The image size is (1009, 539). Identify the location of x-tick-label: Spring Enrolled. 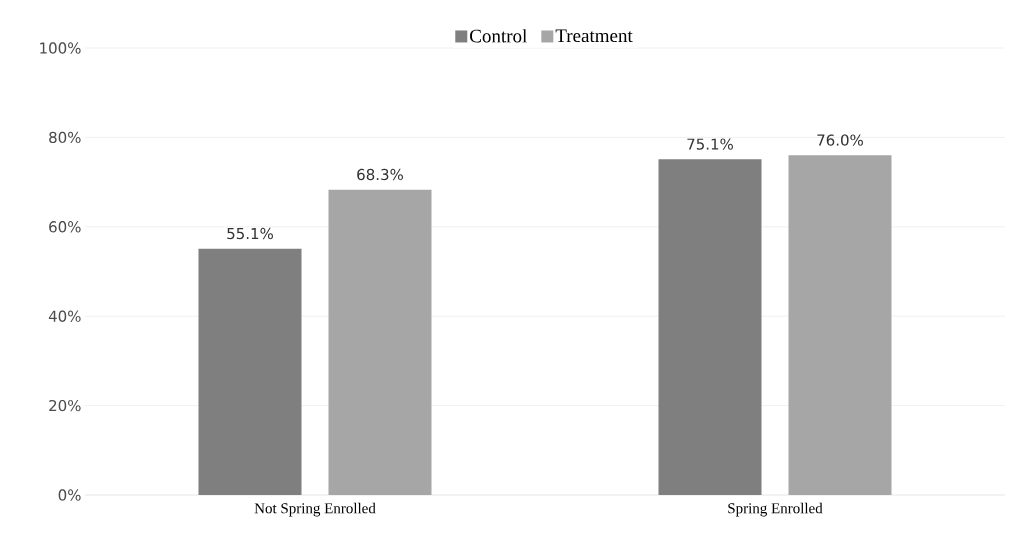
(775, 509).